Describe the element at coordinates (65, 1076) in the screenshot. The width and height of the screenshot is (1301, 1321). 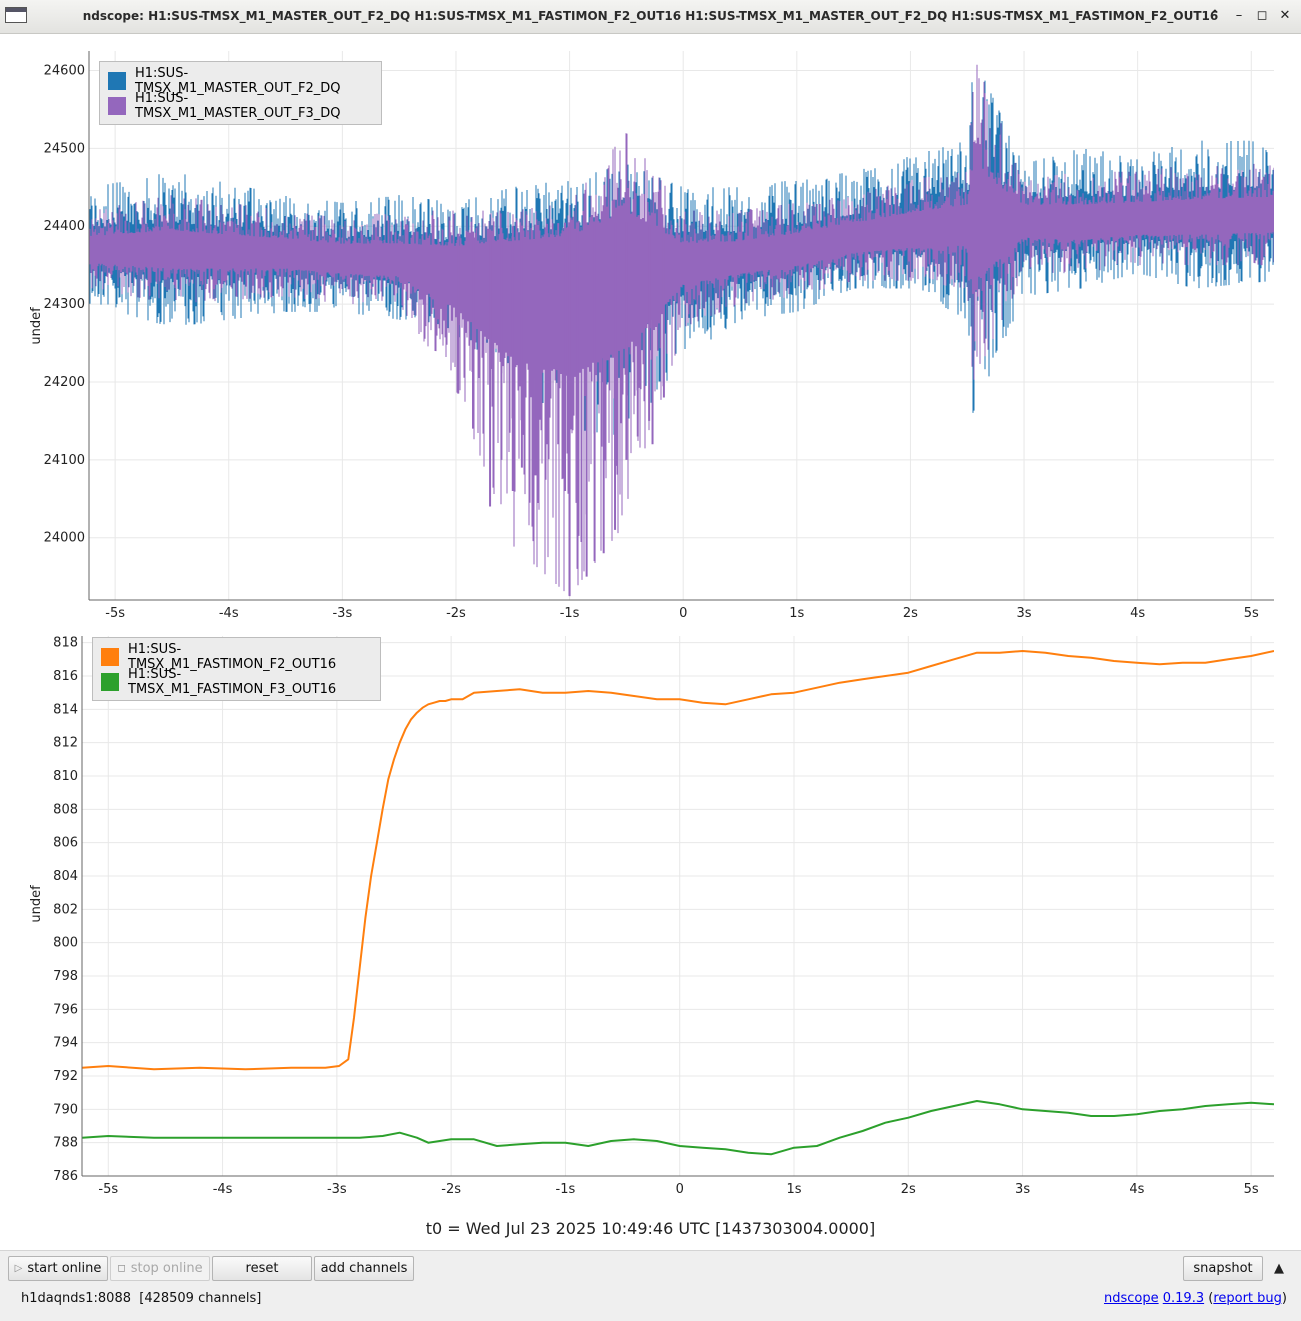
I see `y-tick-label: 792` at that location.